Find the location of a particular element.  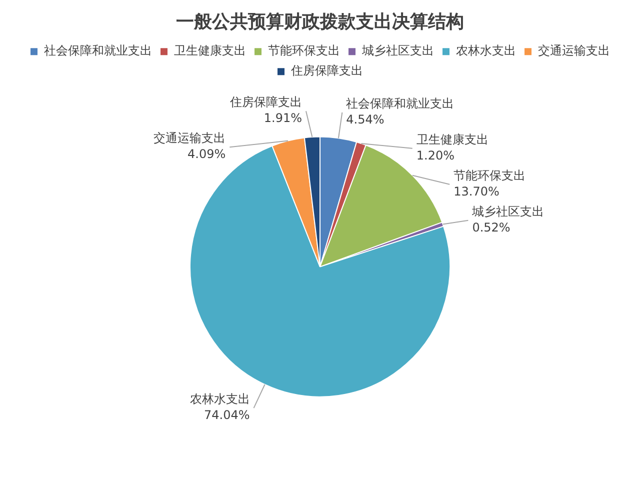

data-label: 4.09% is located at coordinates (207, 154).